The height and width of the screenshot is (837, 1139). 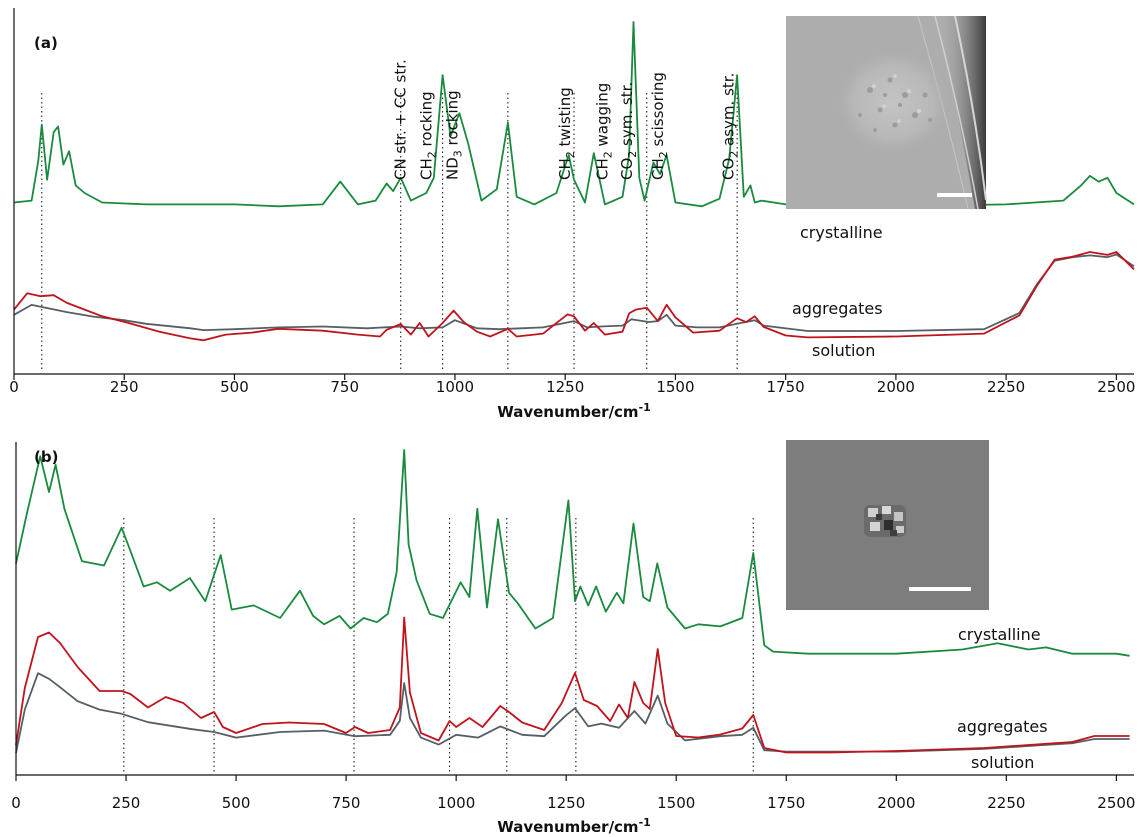 I want to click on panel-a-x-tick-label: 1750, so click(x=786, y=387).